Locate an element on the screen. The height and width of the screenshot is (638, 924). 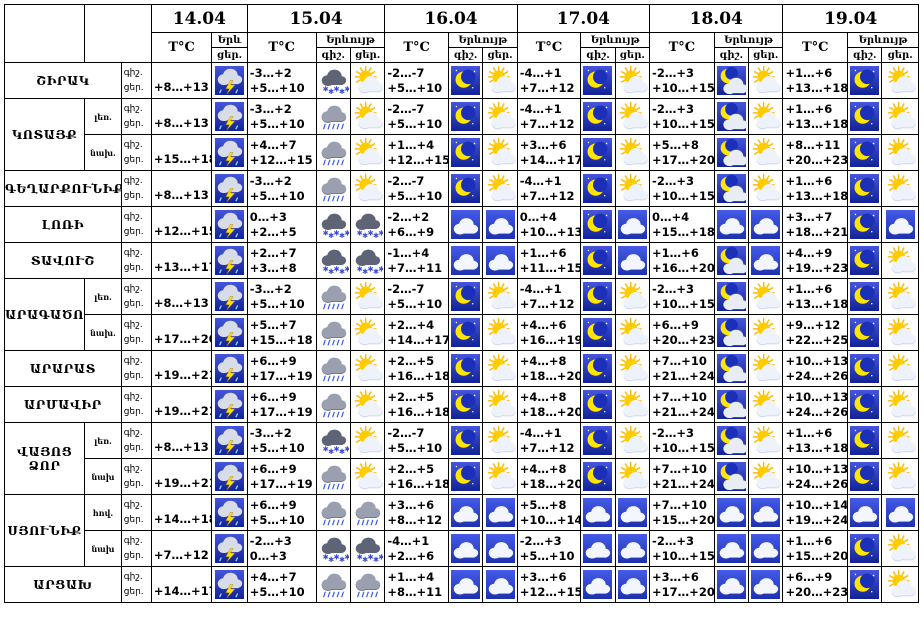
temp-range: +1…+4 +12…+15 is located at coordinates (416, 152).